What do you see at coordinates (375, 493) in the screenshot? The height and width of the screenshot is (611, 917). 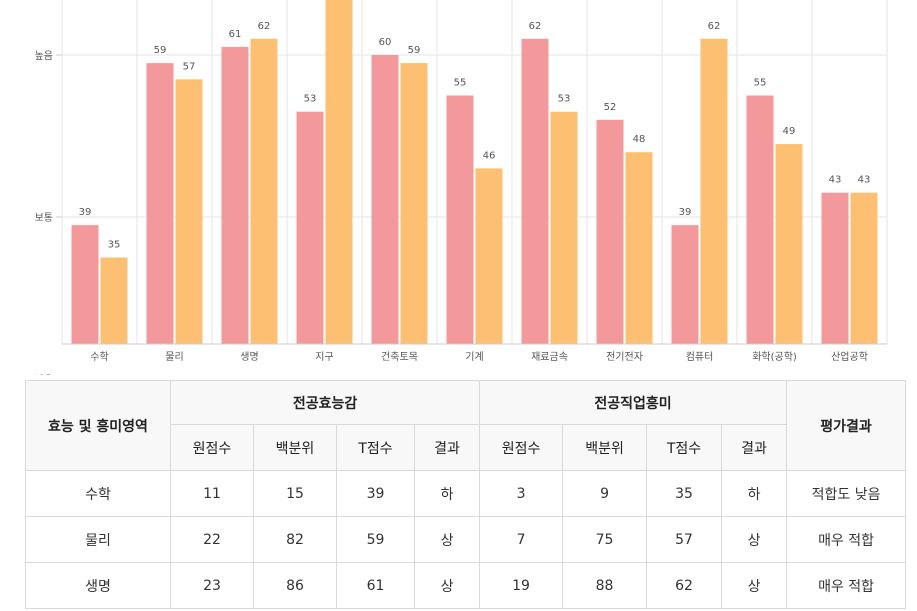 I see `table-cell: 39` at bounding box center [375, 493].